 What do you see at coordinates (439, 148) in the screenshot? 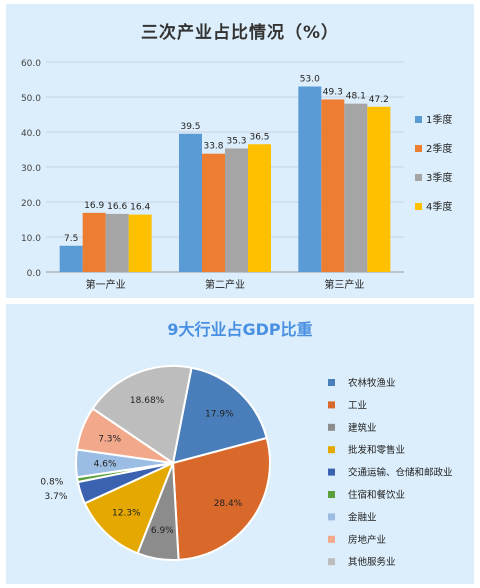
I see `legend-label: 2季度` at bounding box center [439, 148].